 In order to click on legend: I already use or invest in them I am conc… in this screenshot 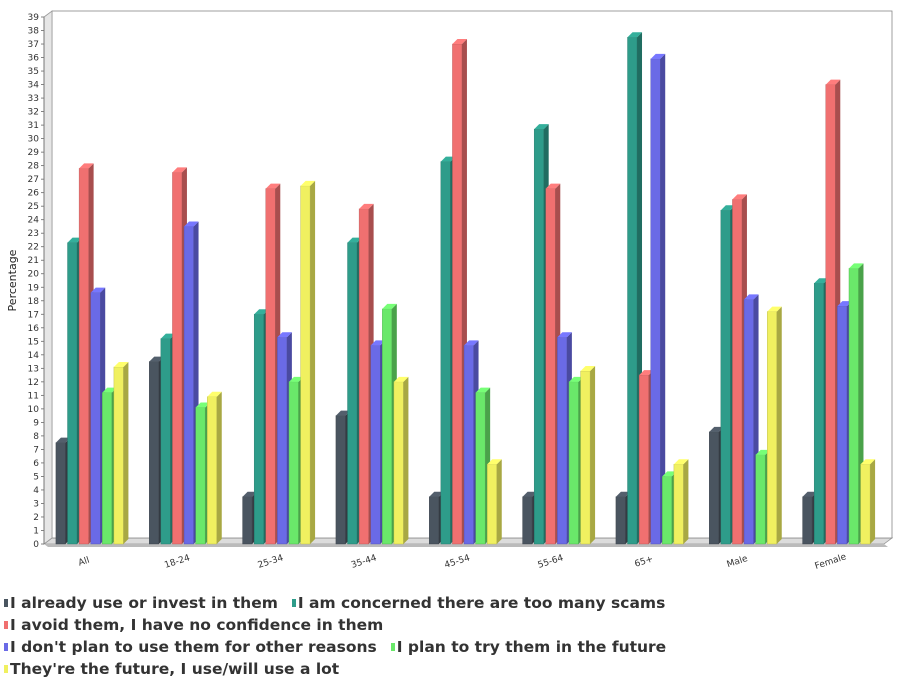, I will do `click(449, 636)`.